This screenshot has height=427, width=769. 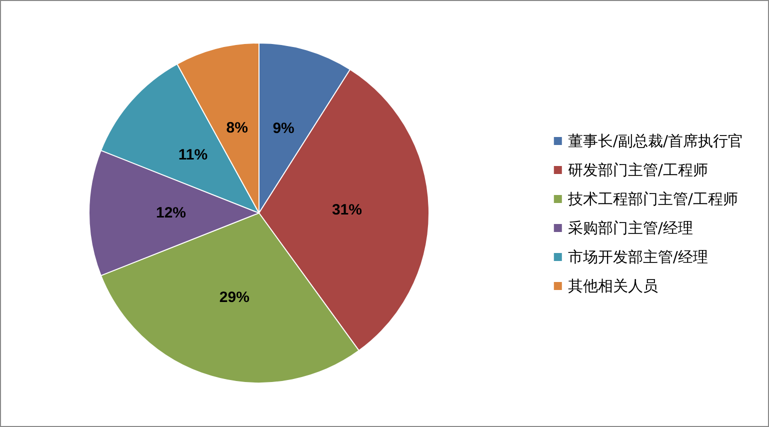 I want to click on legend-label: 技术工程部门主管/工程师, so click(x=652, y=199).